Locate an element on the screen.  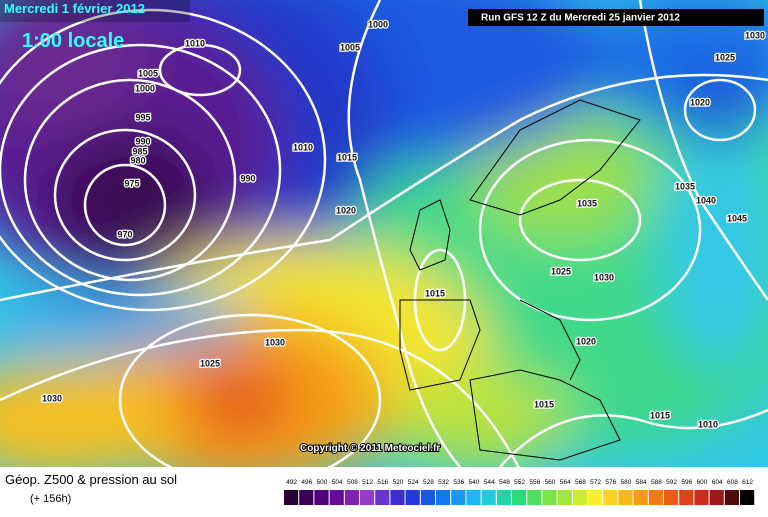
scale-label: 536 is located at coordinates (458, 482).